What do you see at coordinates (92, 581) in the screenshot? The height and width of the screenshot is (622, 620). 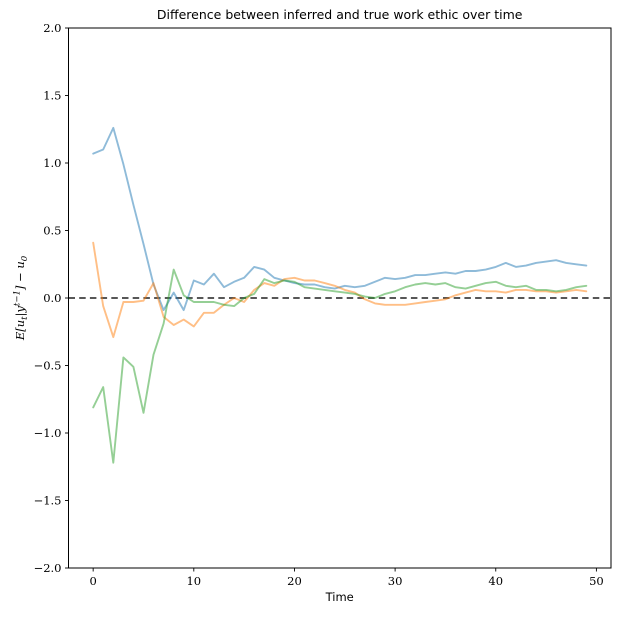 I see `x-tick-label: 0` at bounding box center [92, 581].